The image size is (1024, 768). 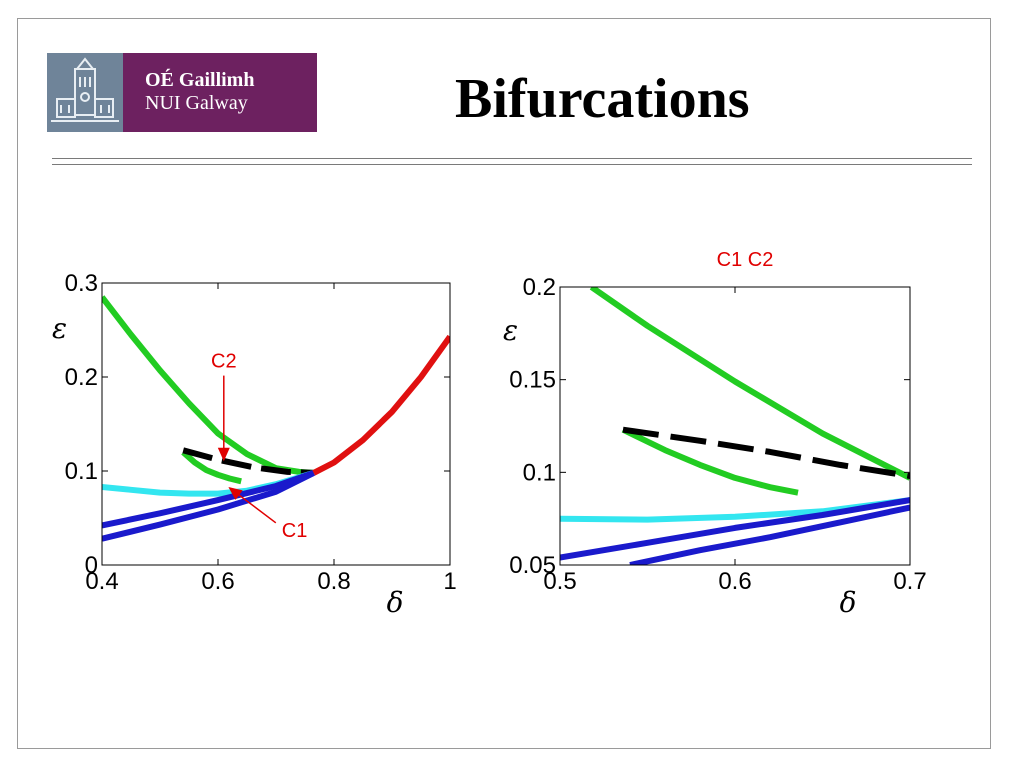 I want to click on nui-galway-logo: OÉ Gaillimh NUI Galway, so click(x=182, y=92).